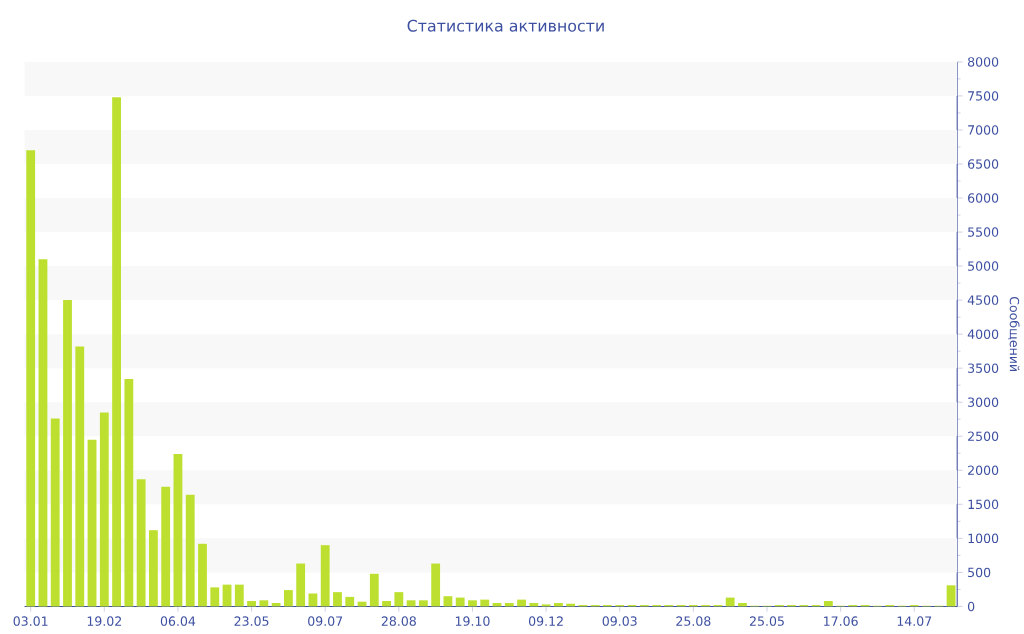 Image resolution: width=1024 pixels, height=634 pixels. I want to click on y-tick-label: 4500, so click(983, 300).